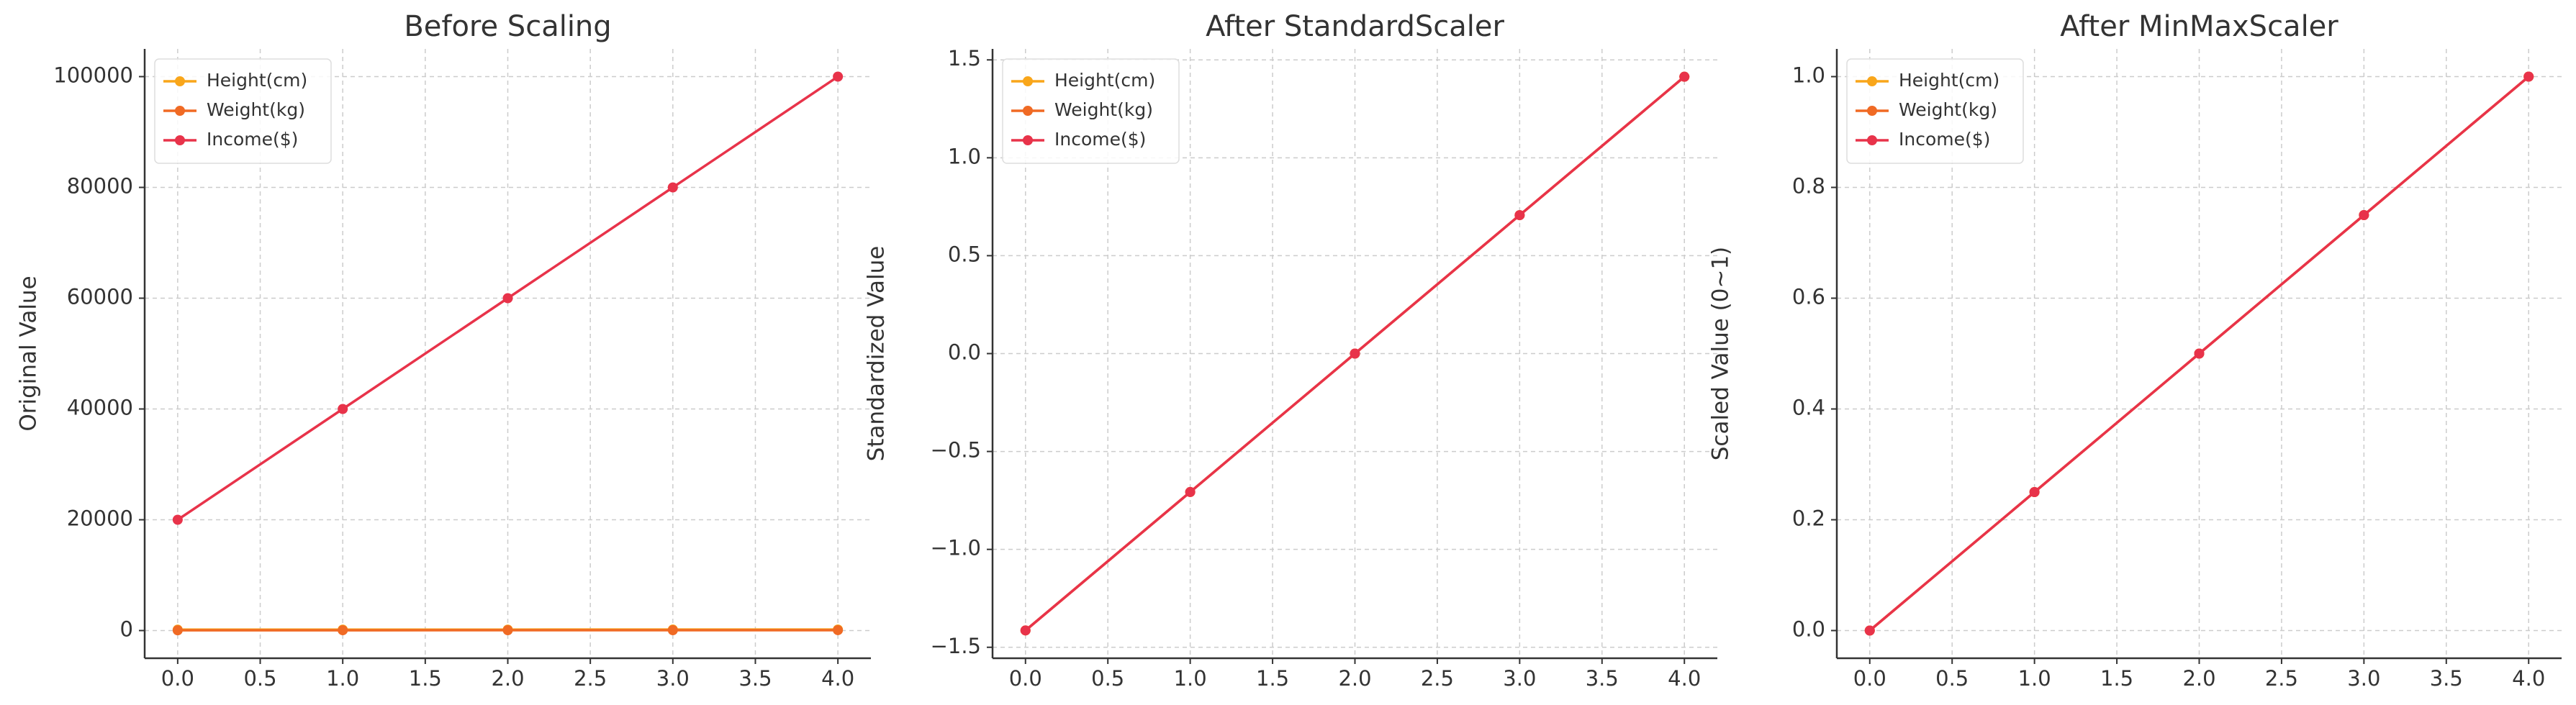 The width and height of the screenshot is (2576, 705). Describe the element at coordinates (956, 450) in the screenshot. I see `y-tick-label: −0.5` at that location.